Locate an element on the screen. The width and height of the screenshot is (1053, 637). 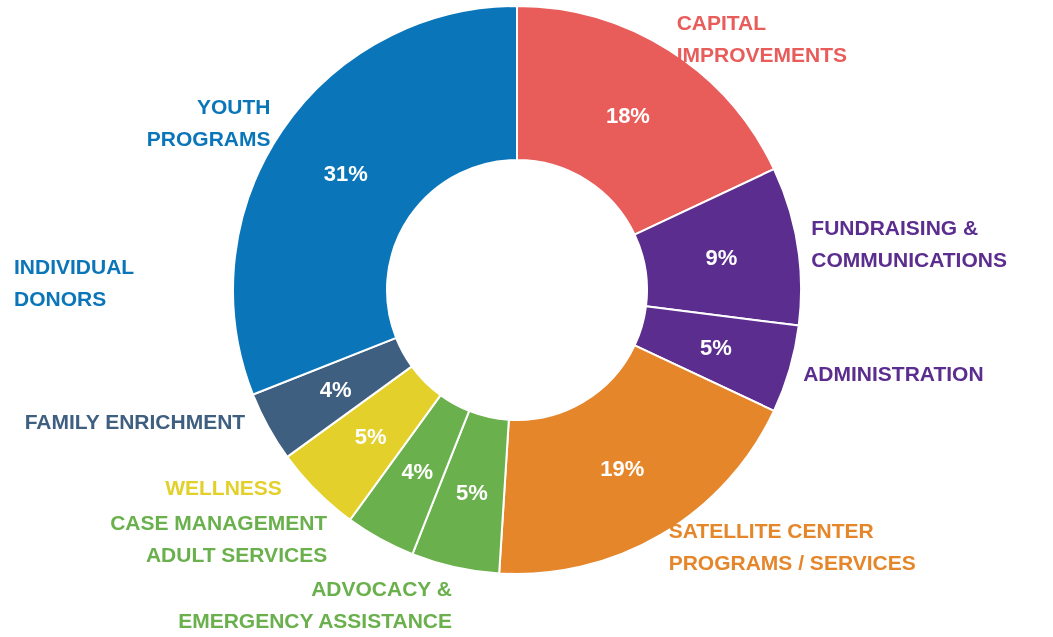
slice-label: CAPITAL IMPROVEMENTS is located at coordinates (762, 38).